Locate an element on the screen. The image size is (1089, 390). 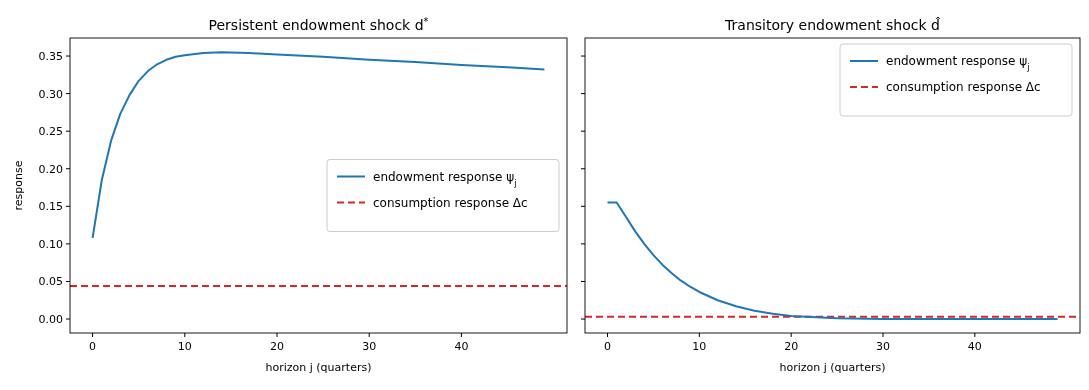
y-tick-label: 0.35 is located at coordinates (50, 57).